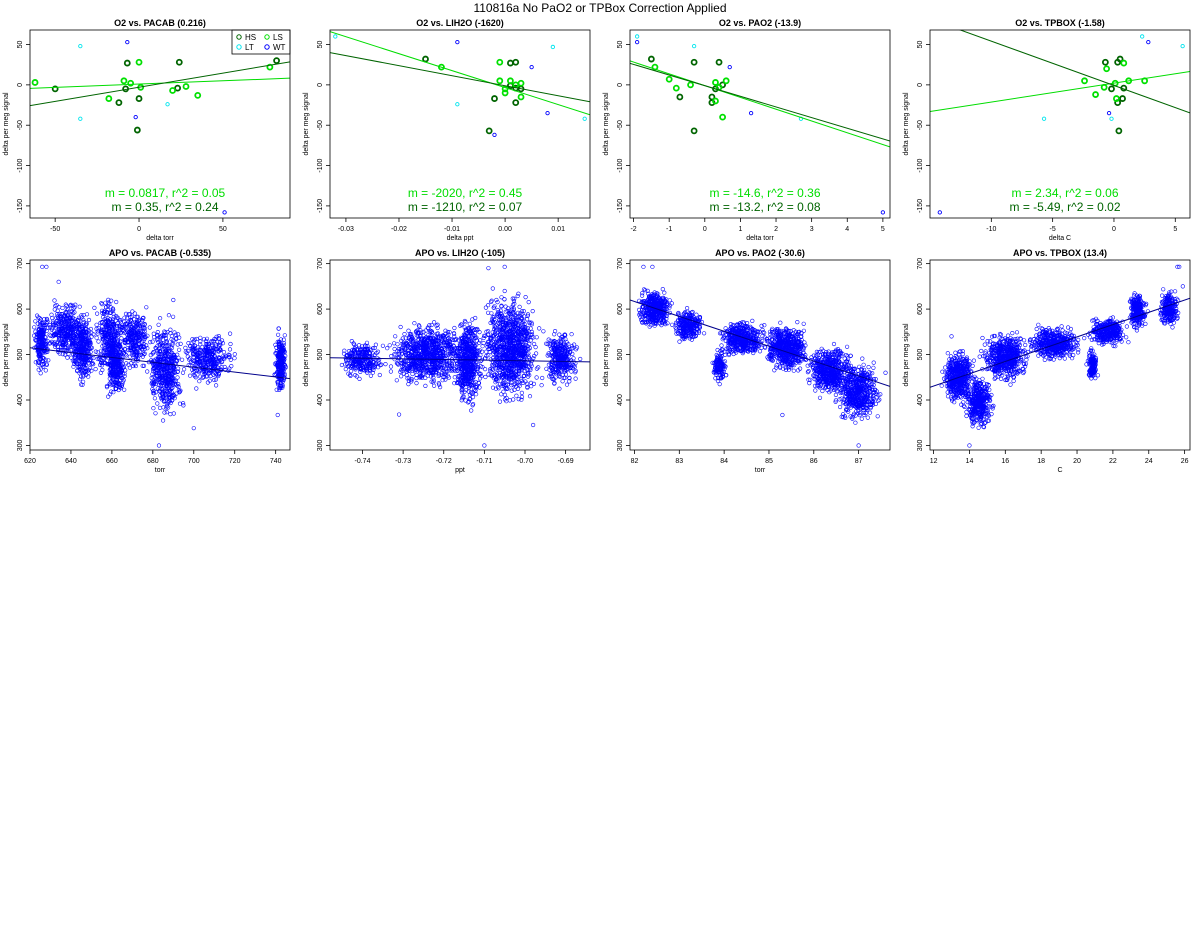 This screenshot has width=1200, height=950. Describe the element at coordinates (160, 124) in the screenshot. I see `plot-frame` at that location.